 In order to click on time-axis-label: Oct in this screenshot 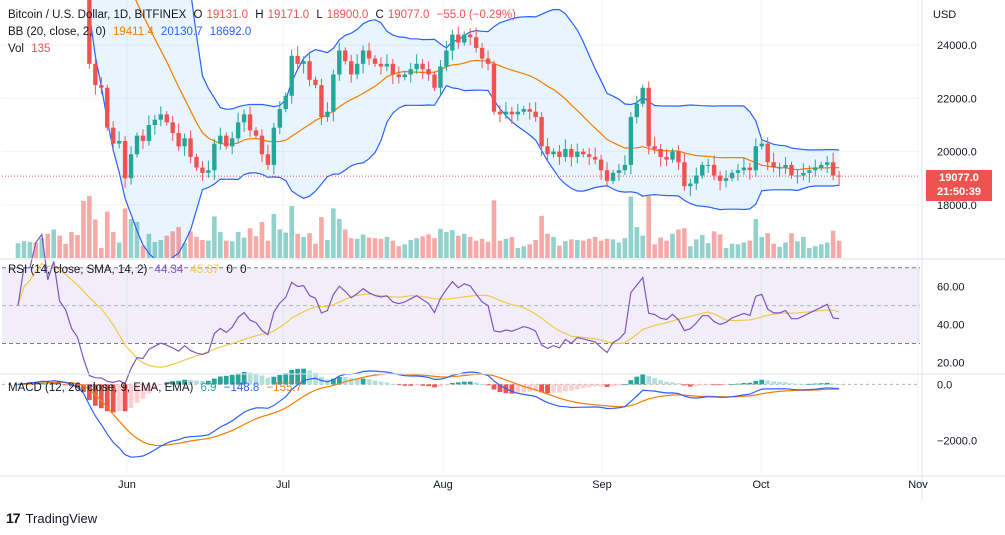, I will do `click(760, 485)`.